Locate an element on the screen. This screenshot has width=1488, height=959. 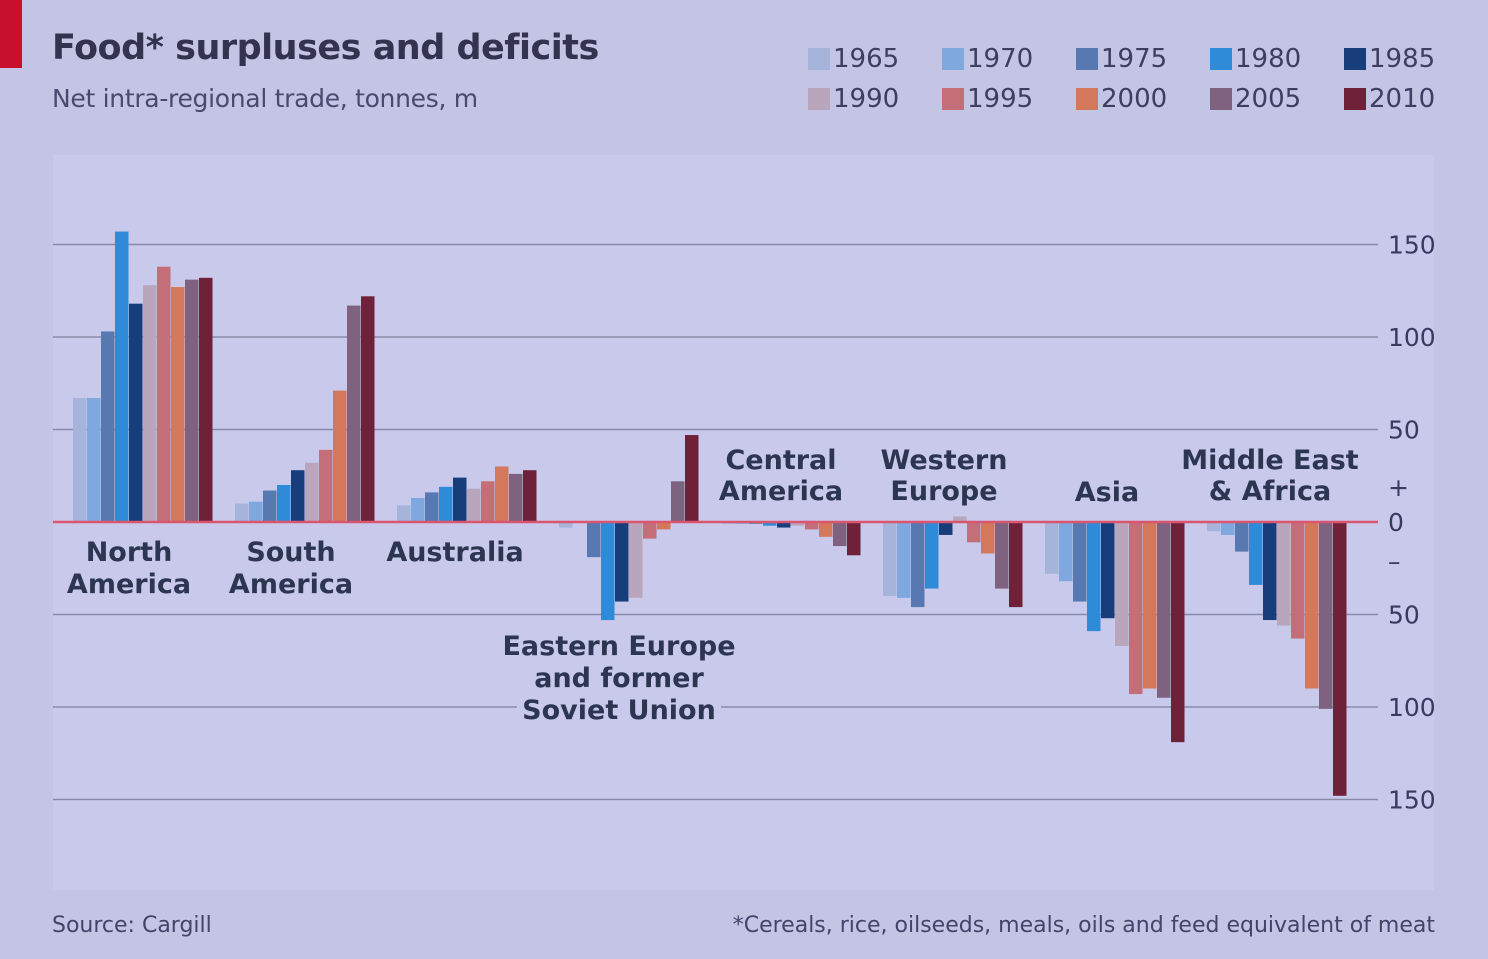
legend-label: 1985 is located at coordinates (1402, 59).